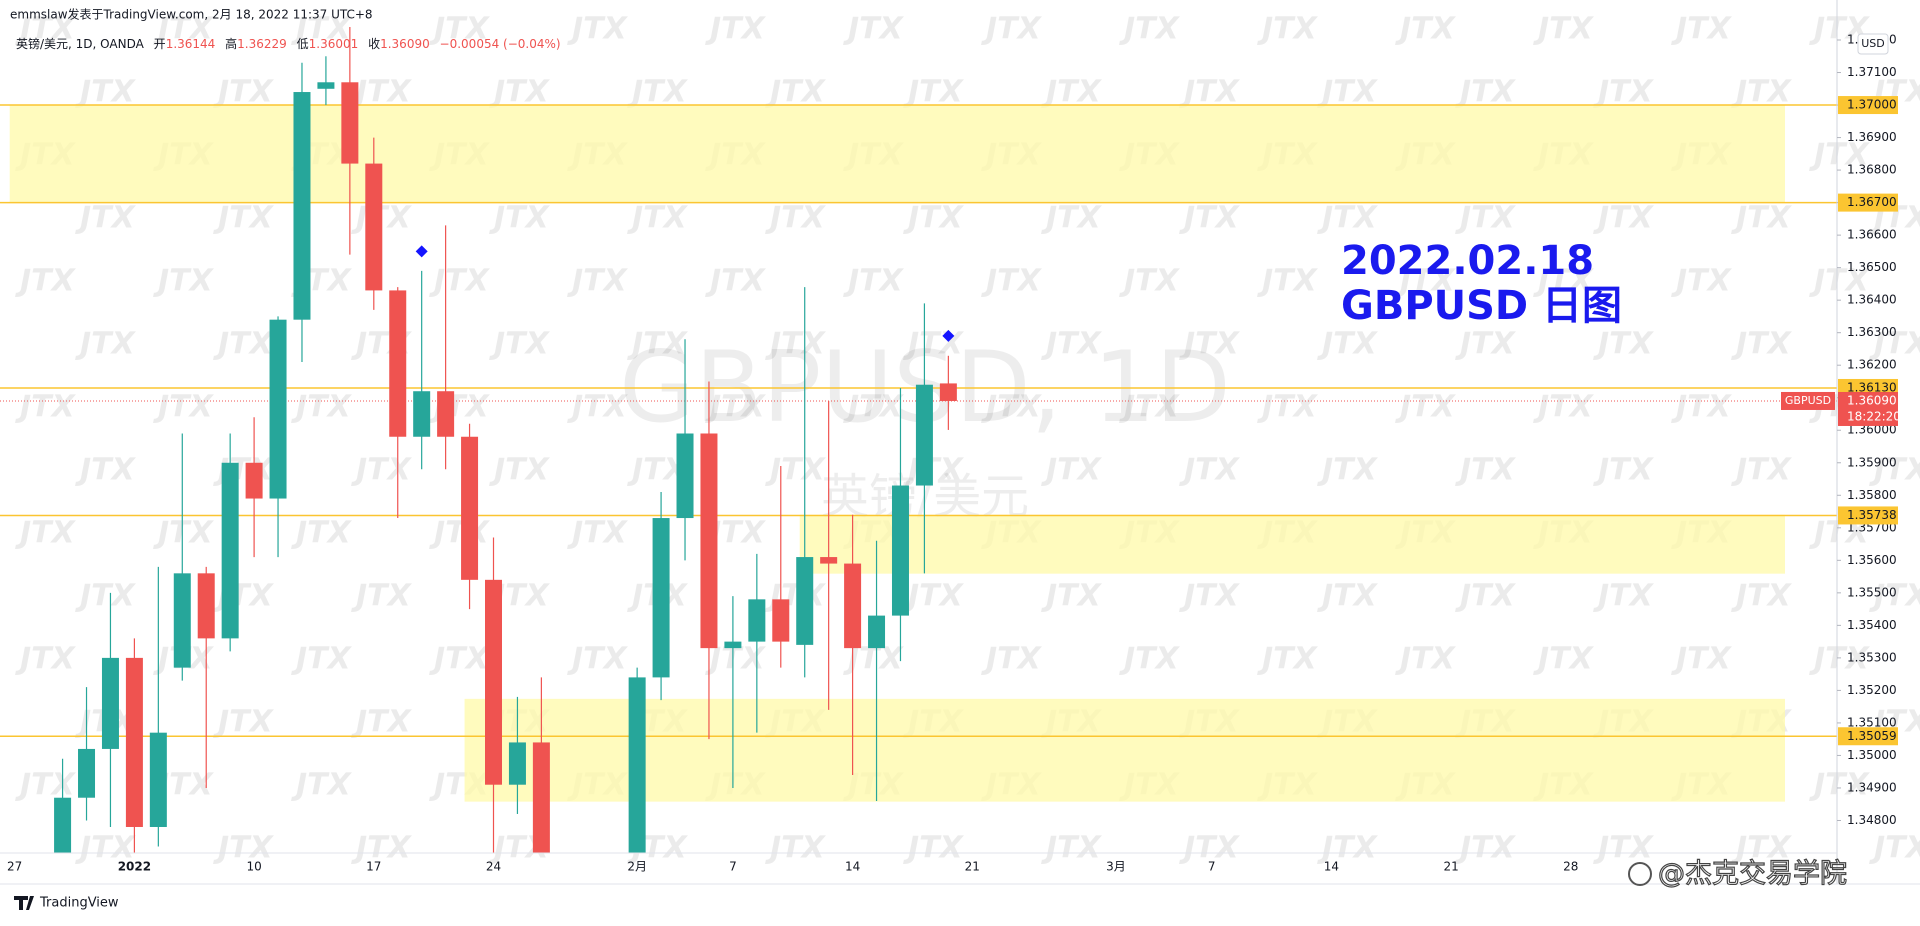 This screenshot has height=926, width=1920. What do you see at coordinates (373, 867) in the screenshot?
I see `x-tick-label: 17` at bounding box center [373, 867].